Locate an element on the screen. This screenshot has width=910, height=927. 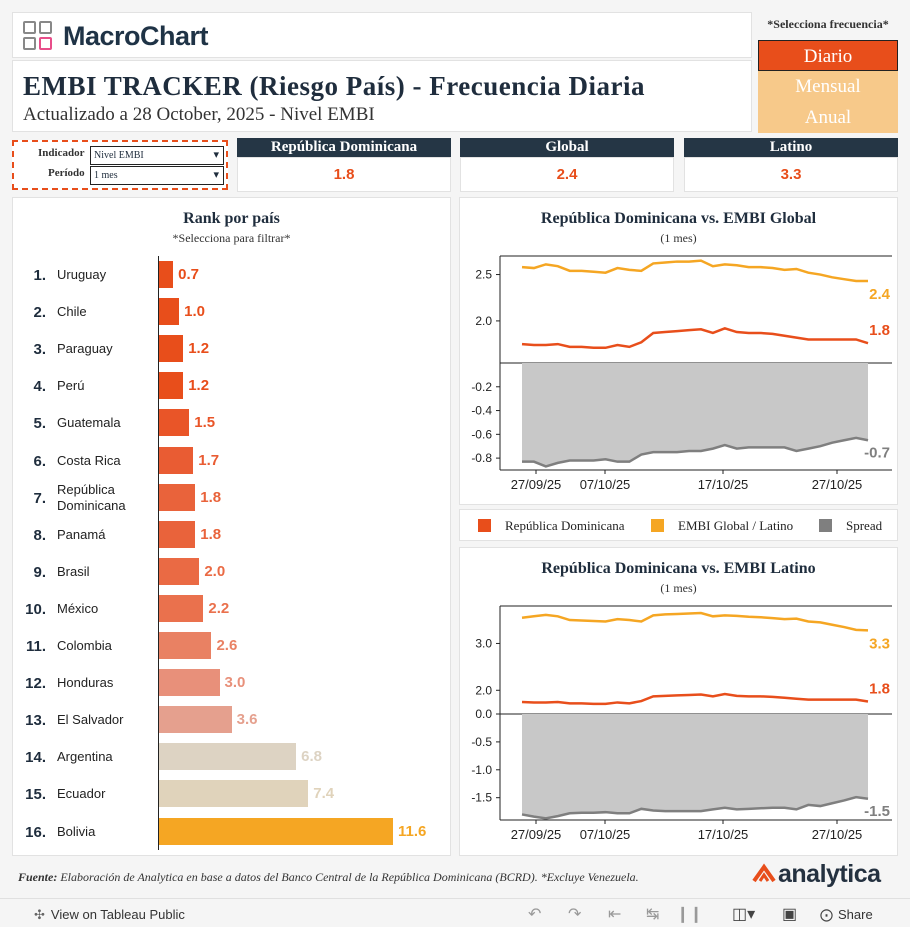
rank-number: 8. is located at coordinates (39, 535).